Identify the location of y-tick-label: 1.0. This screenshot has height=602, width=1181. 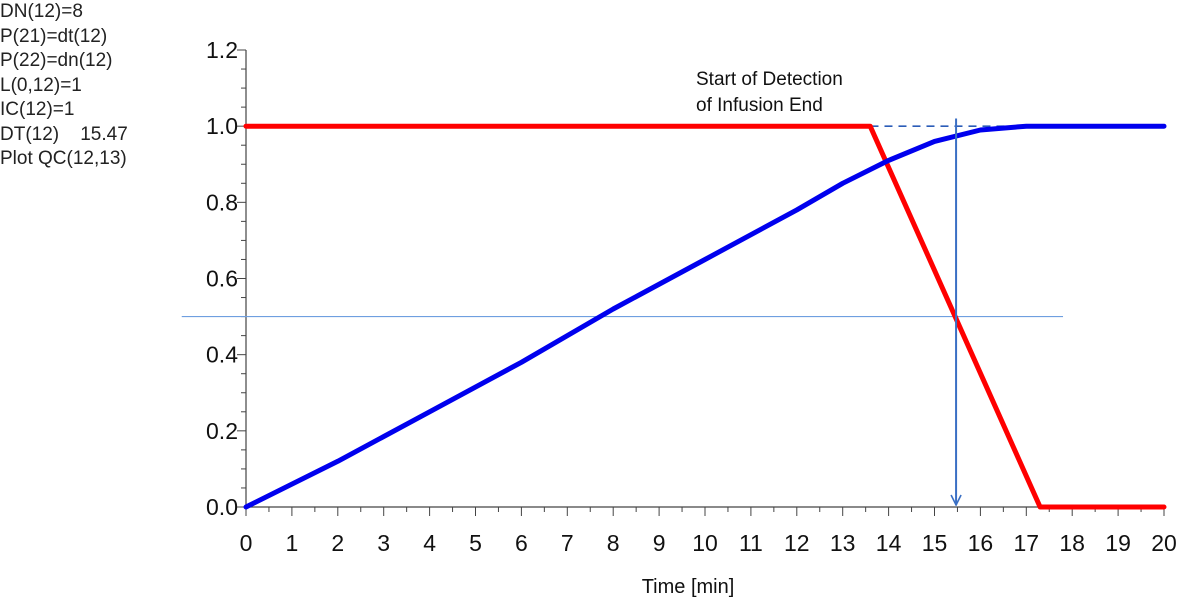
(222, 126).